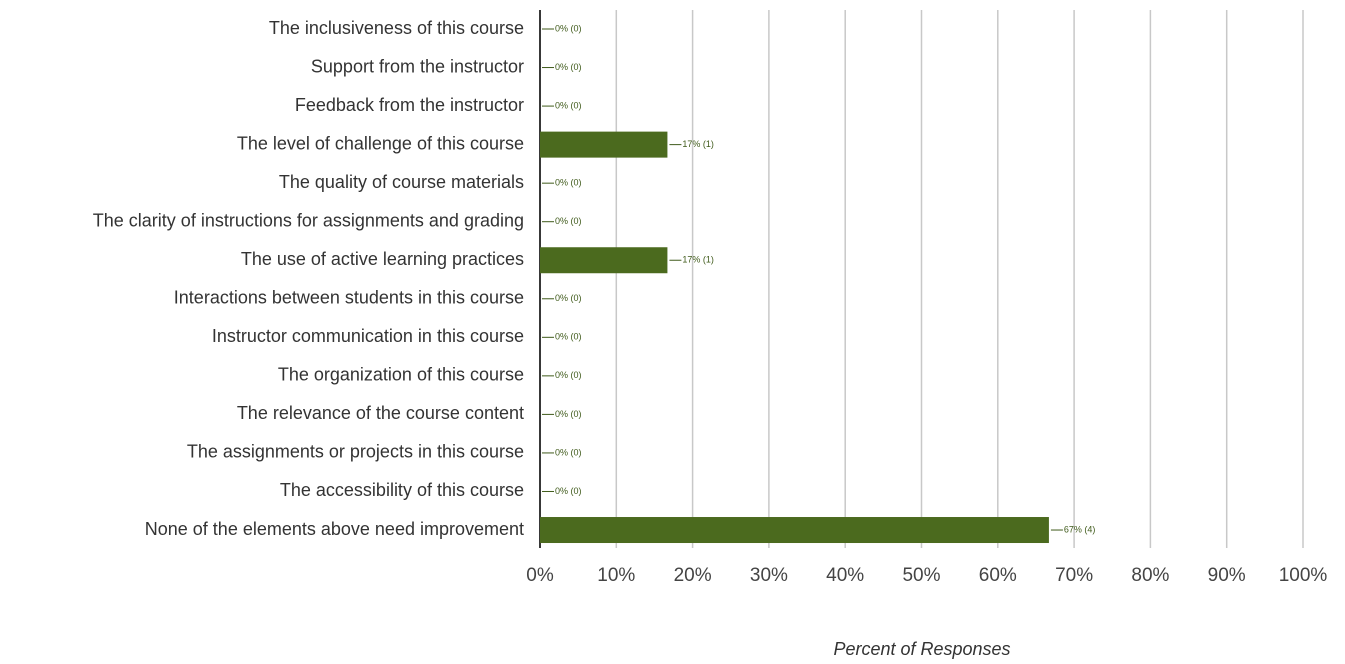  What do you see at coordinates (401, 182) in the screenshot?
I see `category-label: The quality of course materials` at bounding box center [401, 182].